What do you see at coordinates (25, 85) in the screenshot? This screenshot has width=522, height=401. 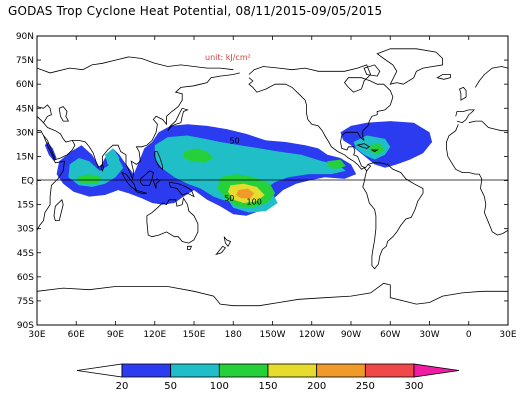 I see `lat-label: 60N` at bounding box center [25, 85].